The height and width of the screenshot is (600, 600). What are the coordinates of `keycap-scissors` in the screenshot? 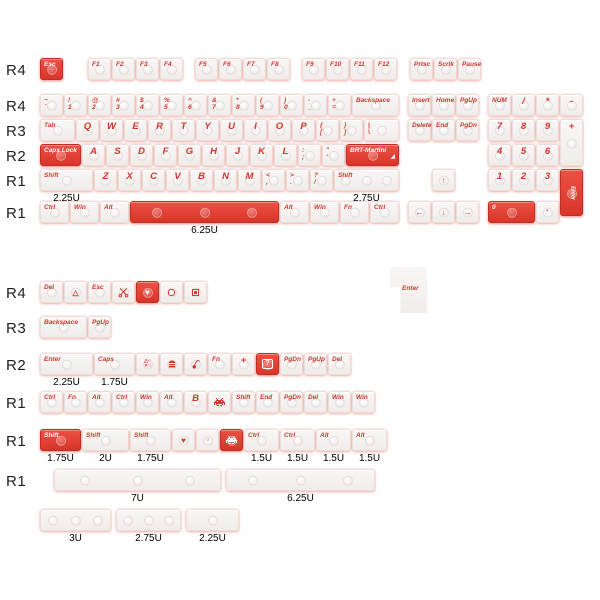 It's located at (123, 292).